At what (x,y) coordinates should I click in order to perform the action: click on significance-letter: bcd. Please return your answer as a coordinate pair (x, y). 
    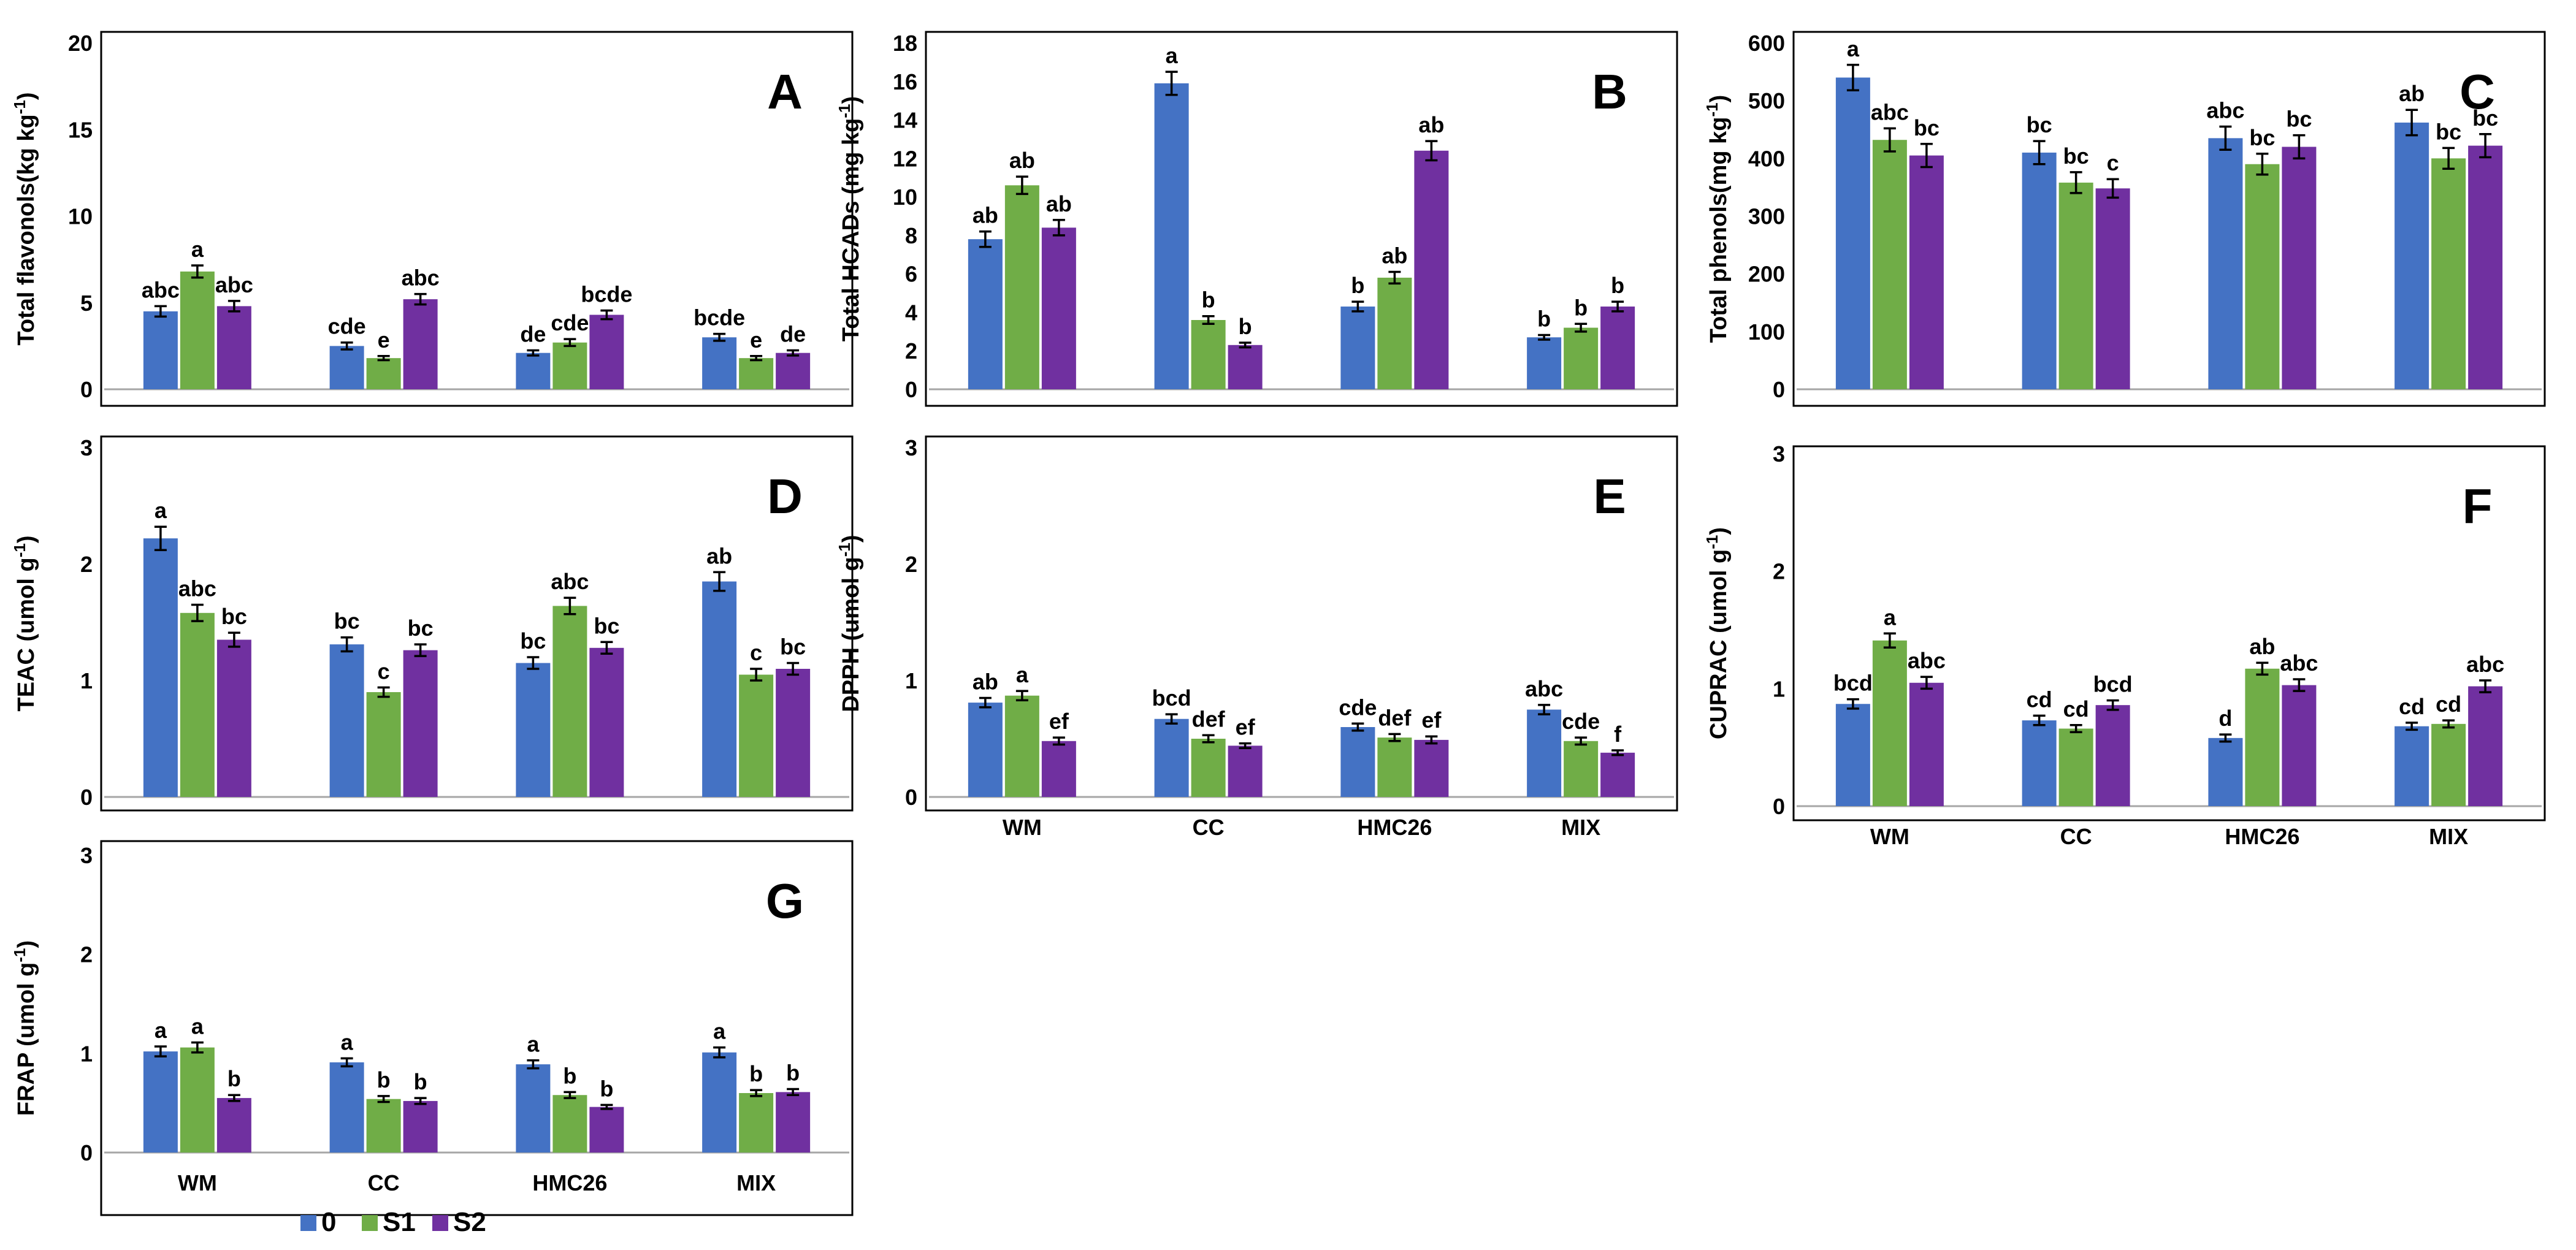
    Looking at the image, I should click on (1853, 683).